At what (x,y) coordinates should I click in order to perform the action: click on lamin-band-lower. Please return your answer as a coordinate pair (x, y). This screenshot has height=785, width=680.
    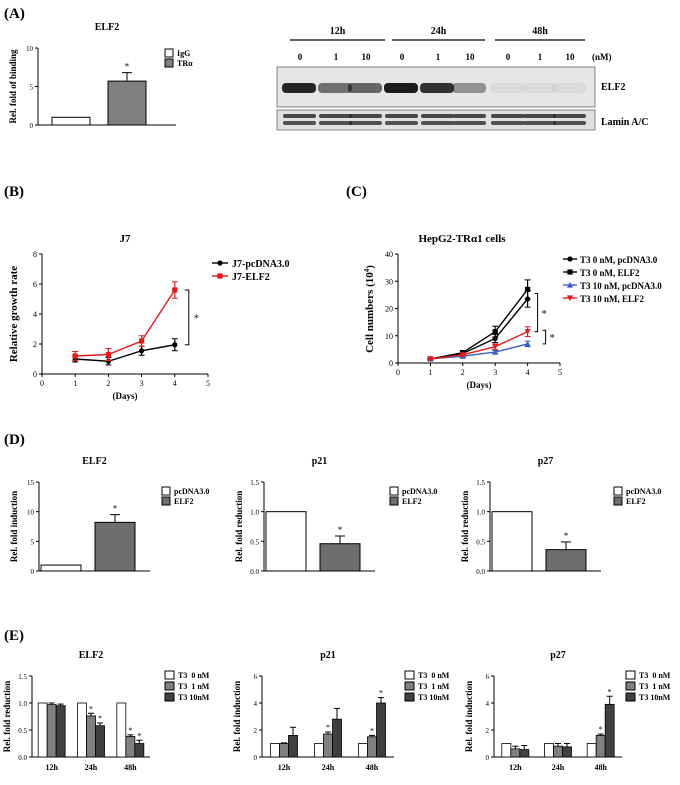
    Looking at the image, I should click on (469, 123).